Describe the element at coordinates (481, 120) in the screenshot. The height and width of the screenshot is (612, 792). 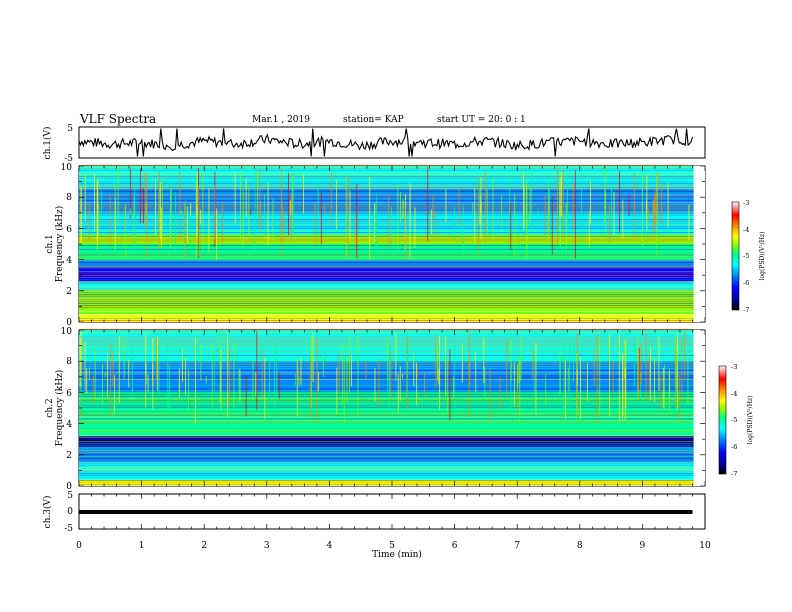
I see `start-time-label: start UT = 20: 0 : 1` at that location.